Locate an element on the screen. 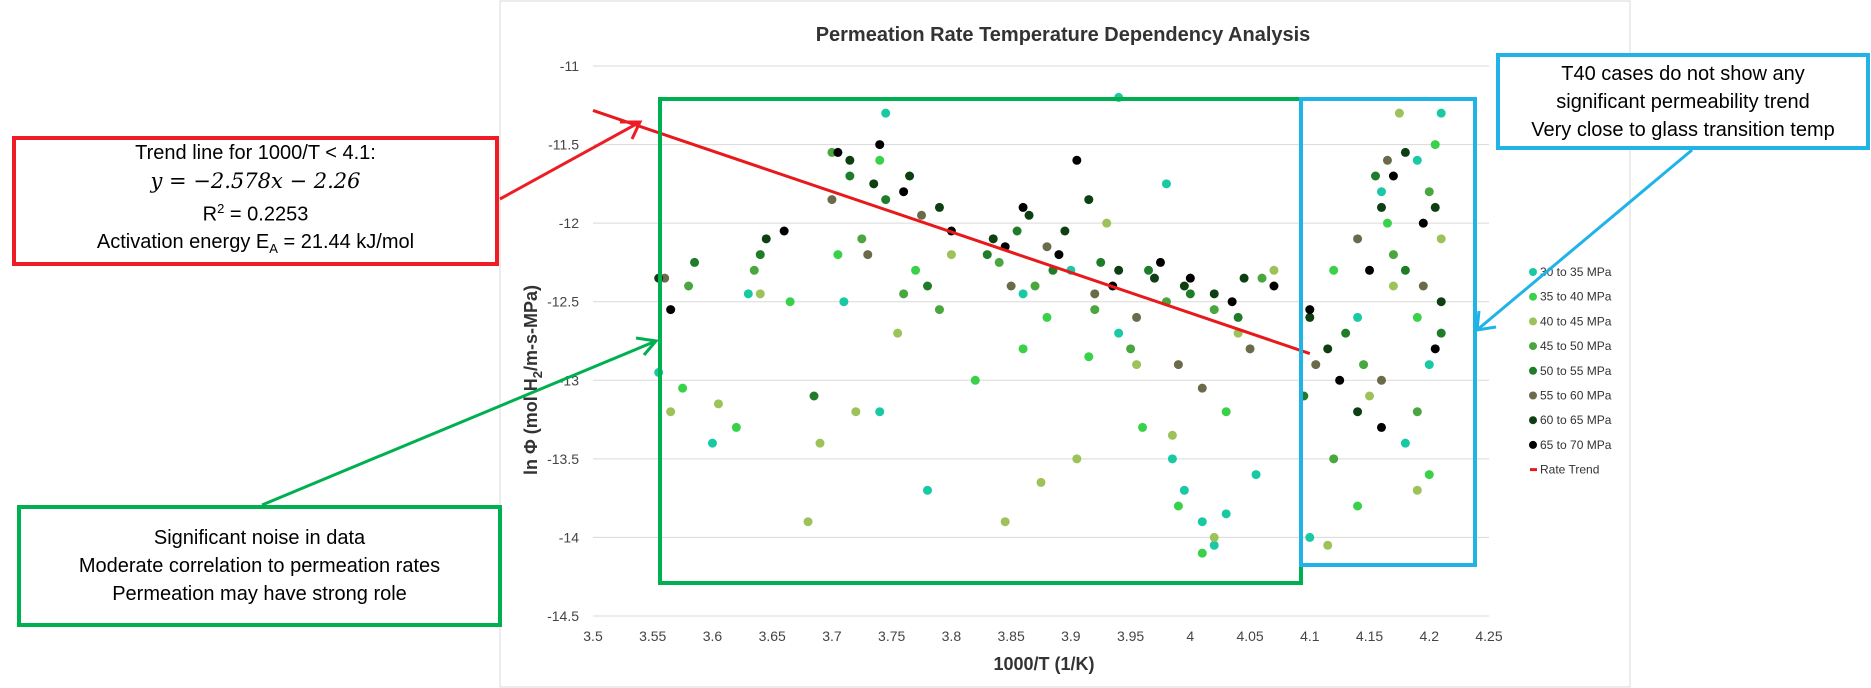 This screenshot has height=688, width=1871. callout-t40-line-3: Very close to glass transition temp is located at coordinates (1683, 129).